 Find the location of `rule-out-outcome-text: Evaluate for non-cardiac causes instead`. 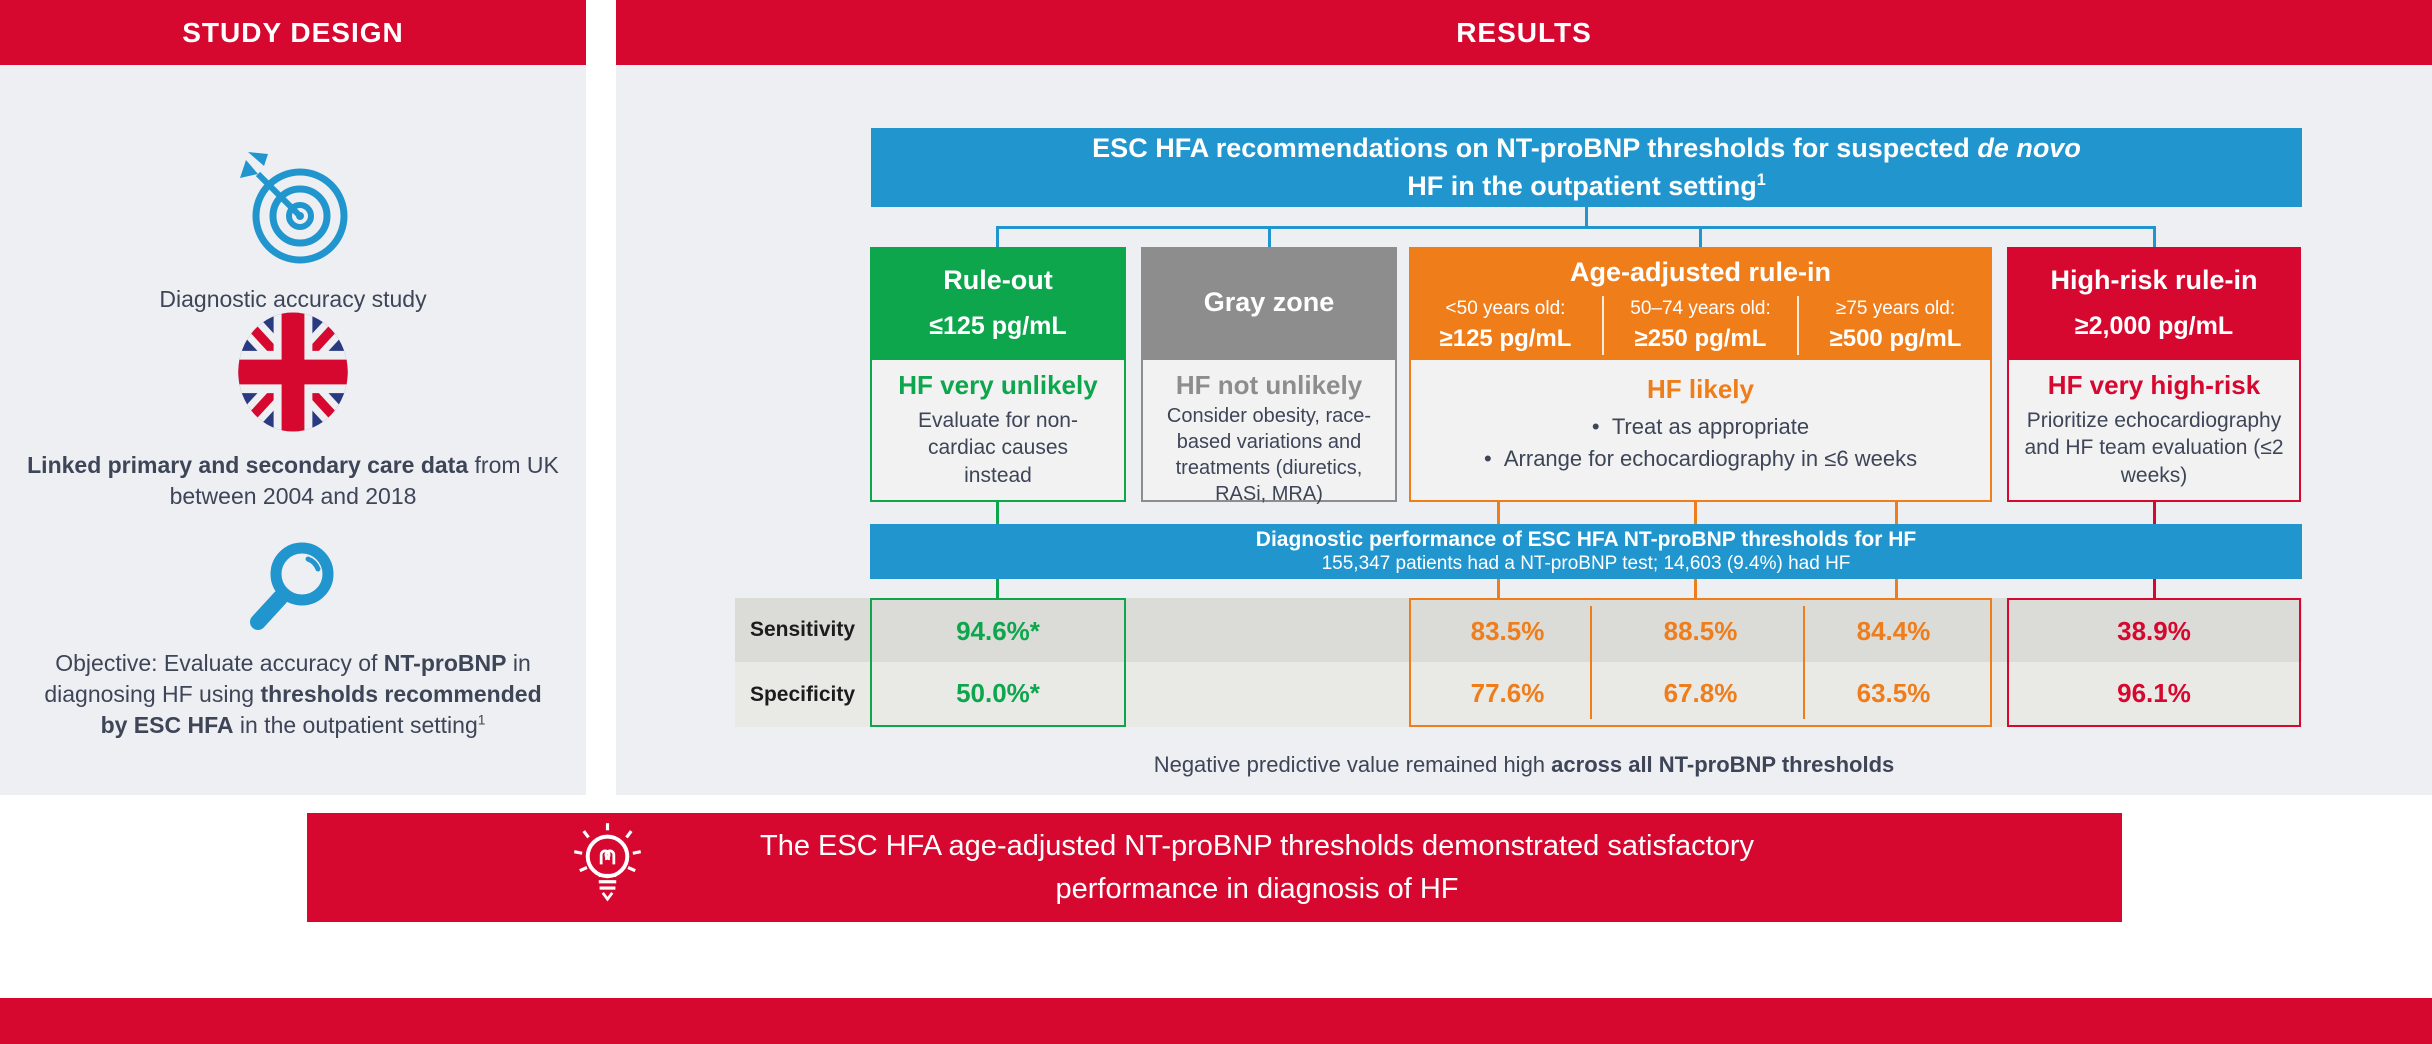

rule-out-outcome-text: Evaluate for non-cardiac causes instead is located at coordinates (998, 448).